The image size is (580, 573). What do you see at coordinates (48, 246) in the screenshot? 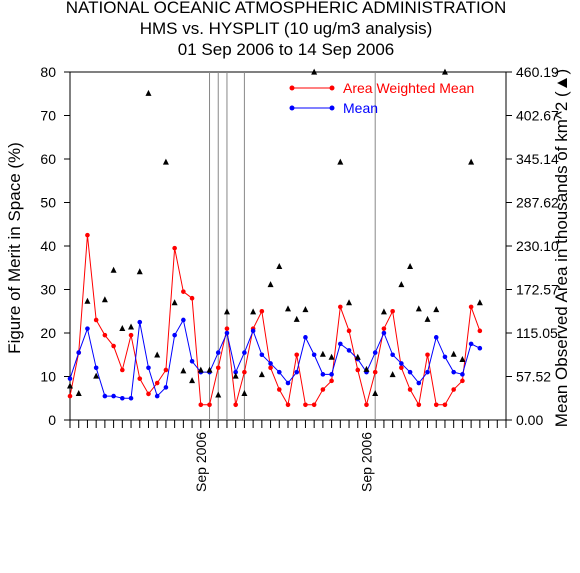
I see `y-axis-left-tick-label: 40` at bounding box center [48, 246].